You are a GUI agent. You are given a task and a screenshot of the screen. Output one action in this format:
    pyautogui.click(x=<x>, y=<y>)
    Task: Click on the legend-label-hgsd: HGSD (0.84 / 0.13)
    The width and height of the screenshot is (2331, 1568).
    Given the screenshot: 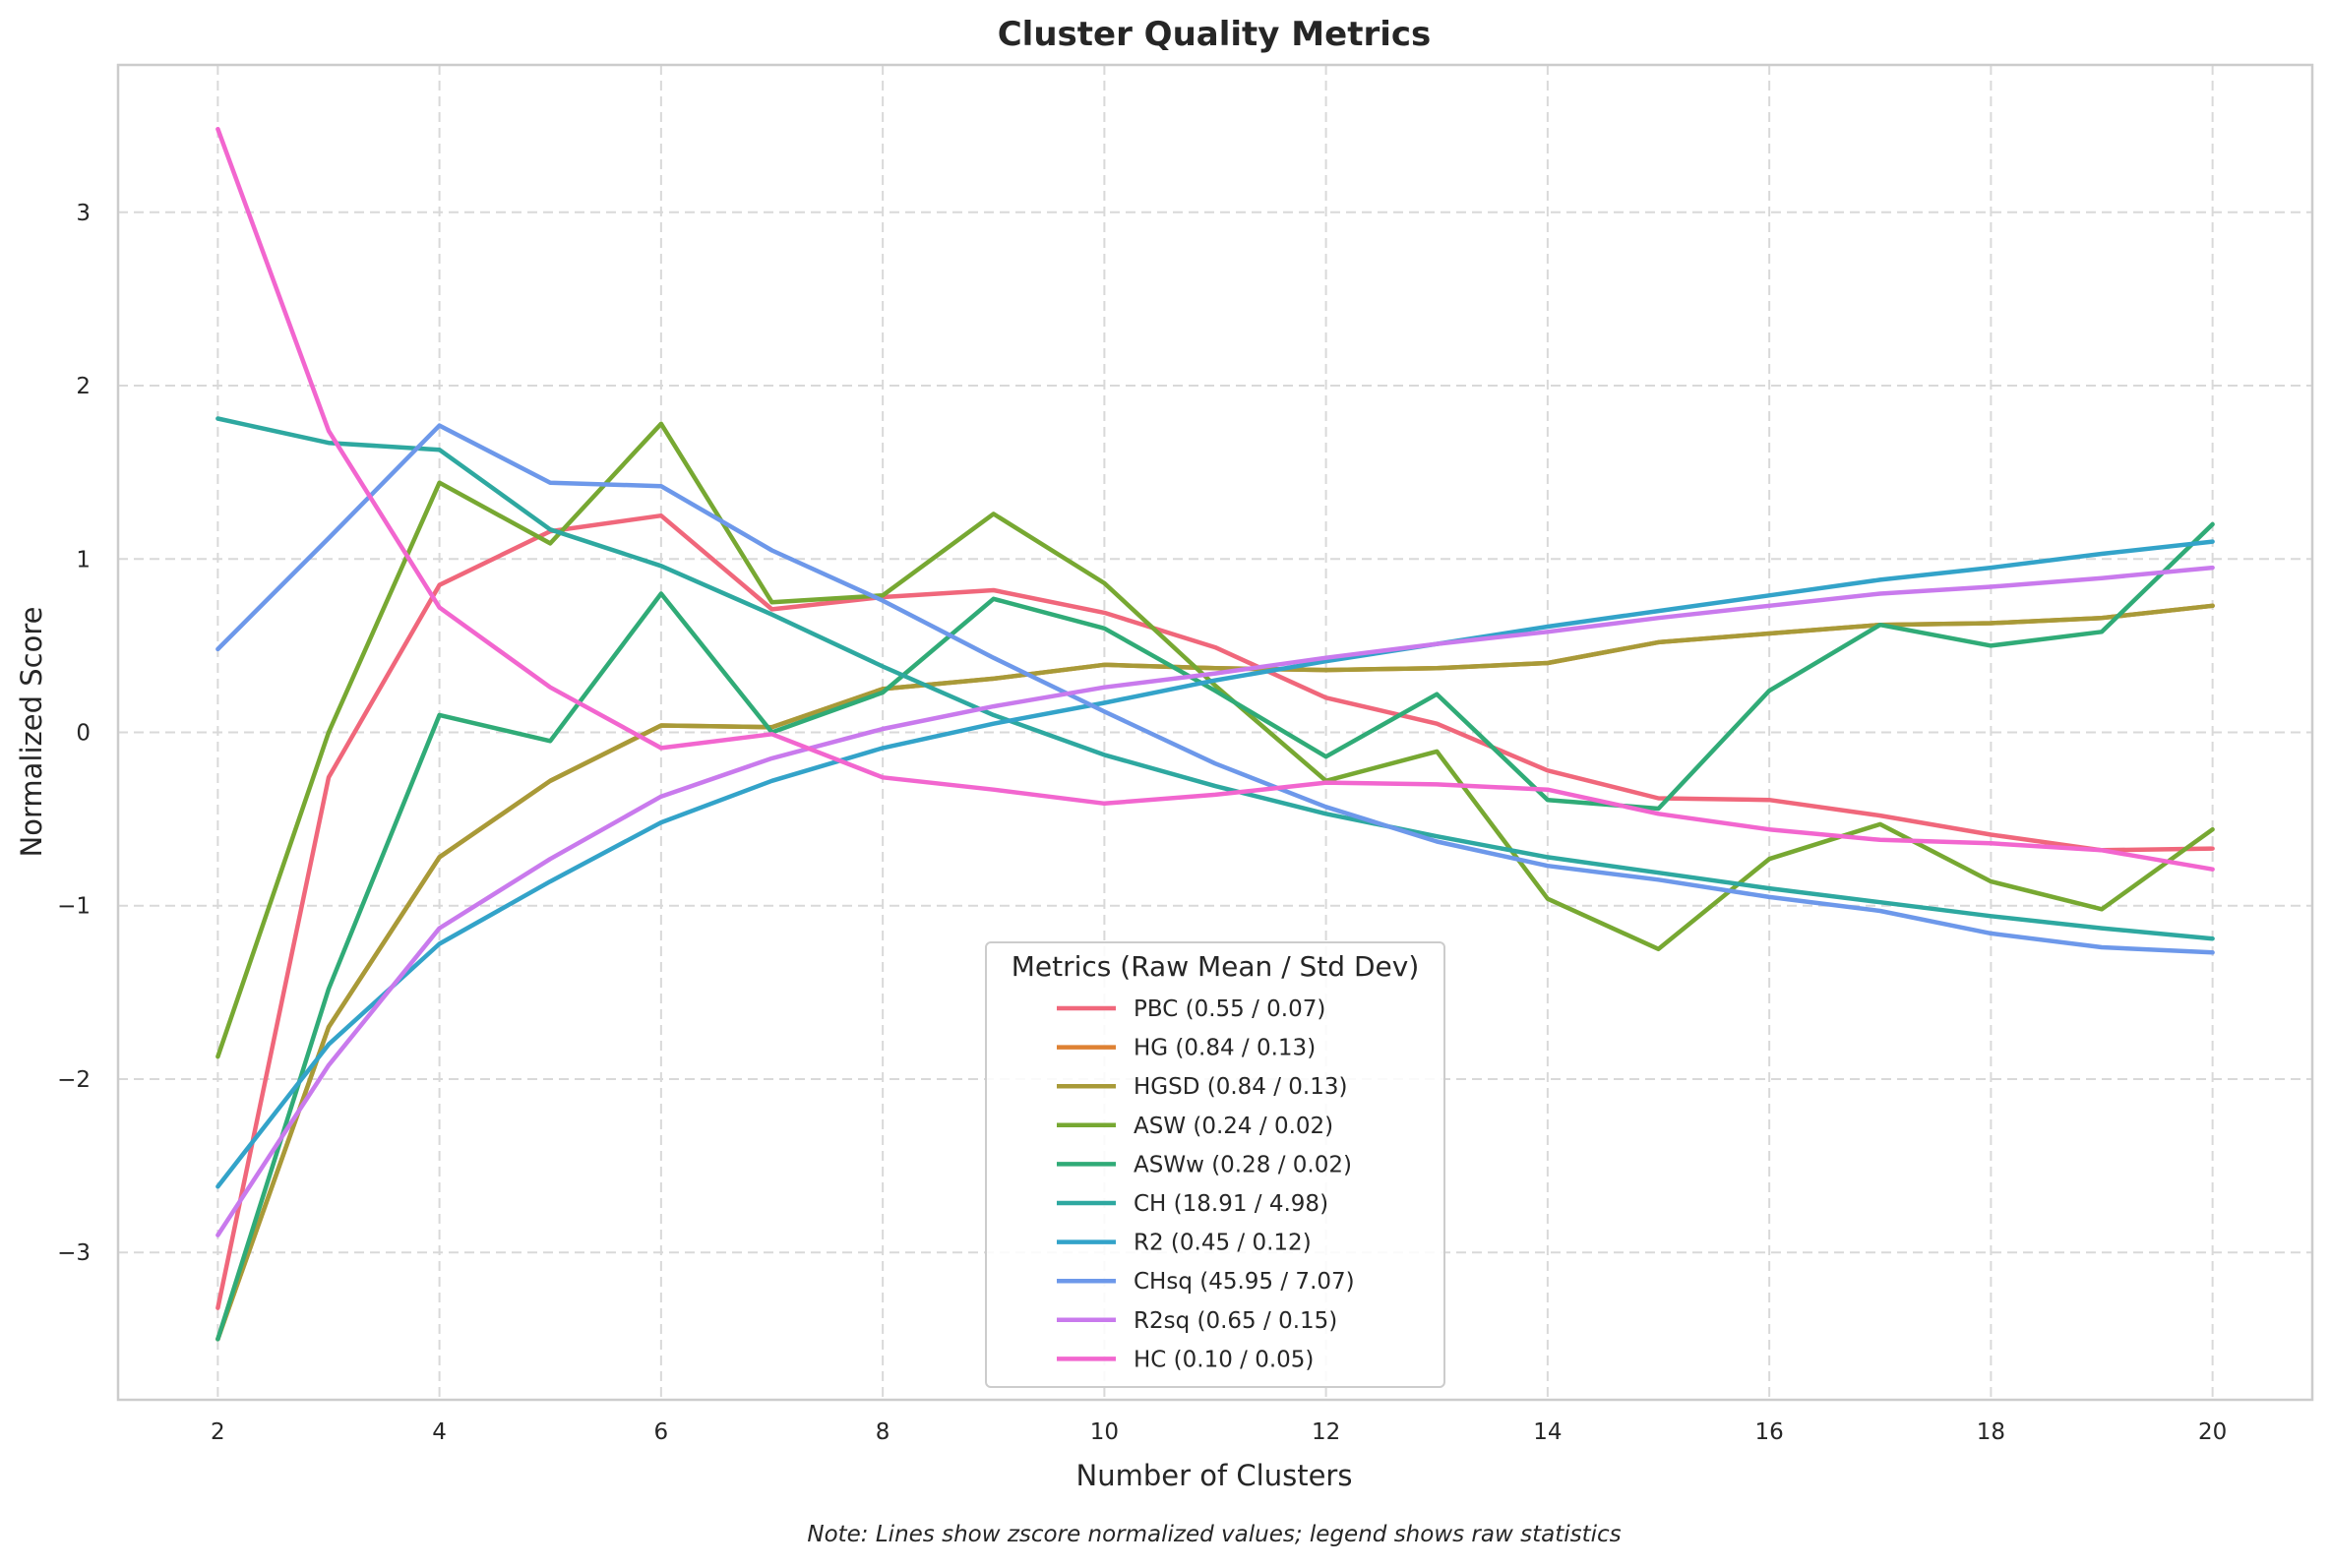 What is the action you would take?
    pyautogui.click(x=1240, y=1087)
    